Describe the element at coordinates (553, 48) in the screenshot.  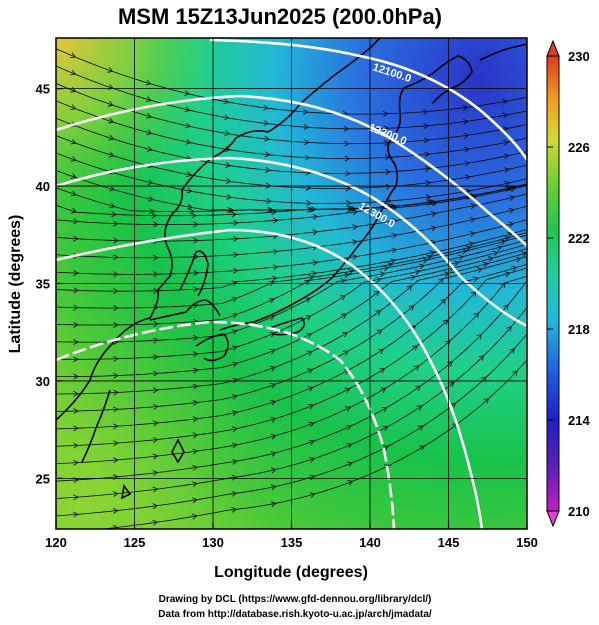
I see `colorbar-max-arrow` at that location.